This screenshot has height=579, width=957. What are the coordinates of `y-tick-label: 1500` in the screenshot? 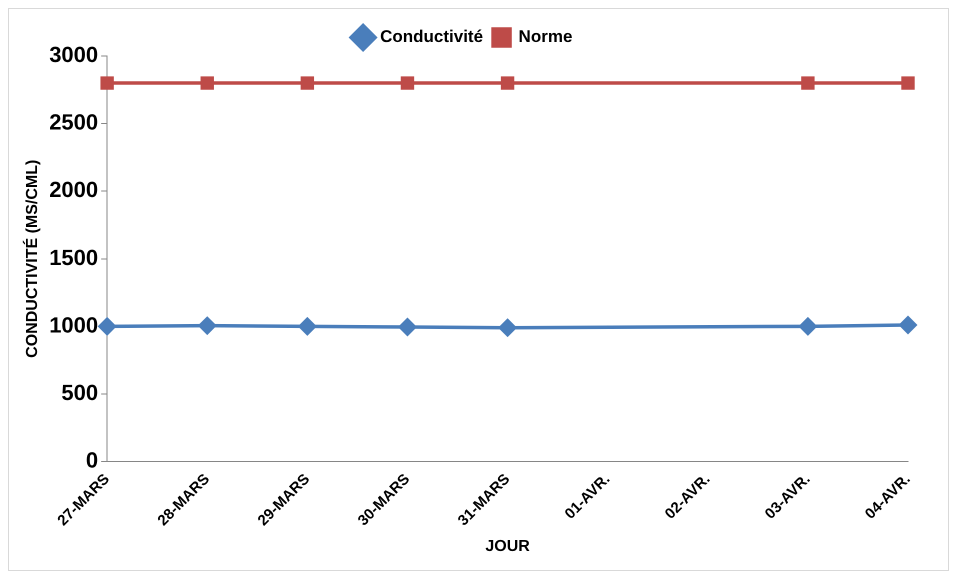 It's located at (73, 257).